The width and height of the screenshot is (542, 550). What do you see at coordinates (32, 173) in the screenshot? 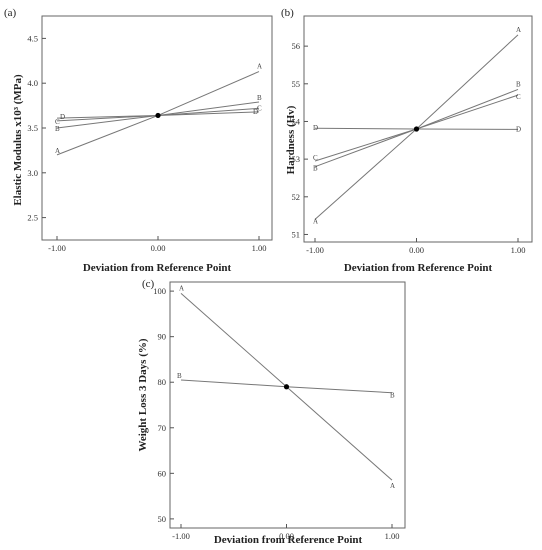
I see `y-tick-label: 3.0` at bounding box center [32, 173].